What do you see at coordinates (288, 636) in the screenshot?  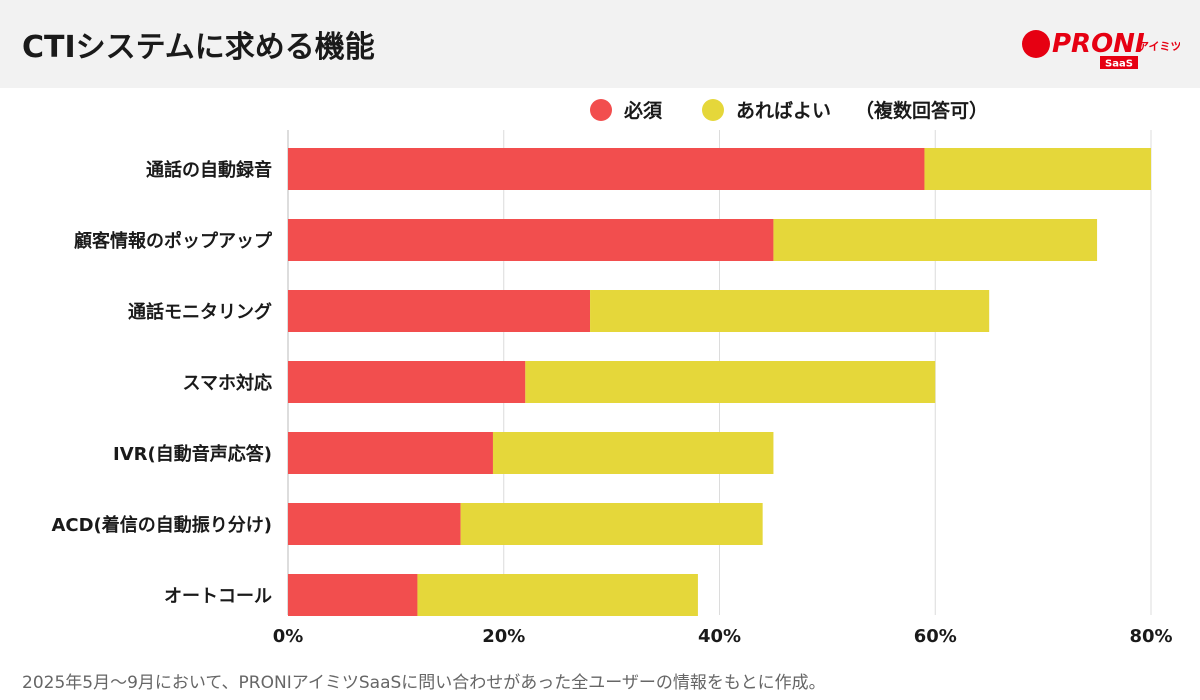 I see `x-tick-label: 0%` at bounding box center [288, 636].